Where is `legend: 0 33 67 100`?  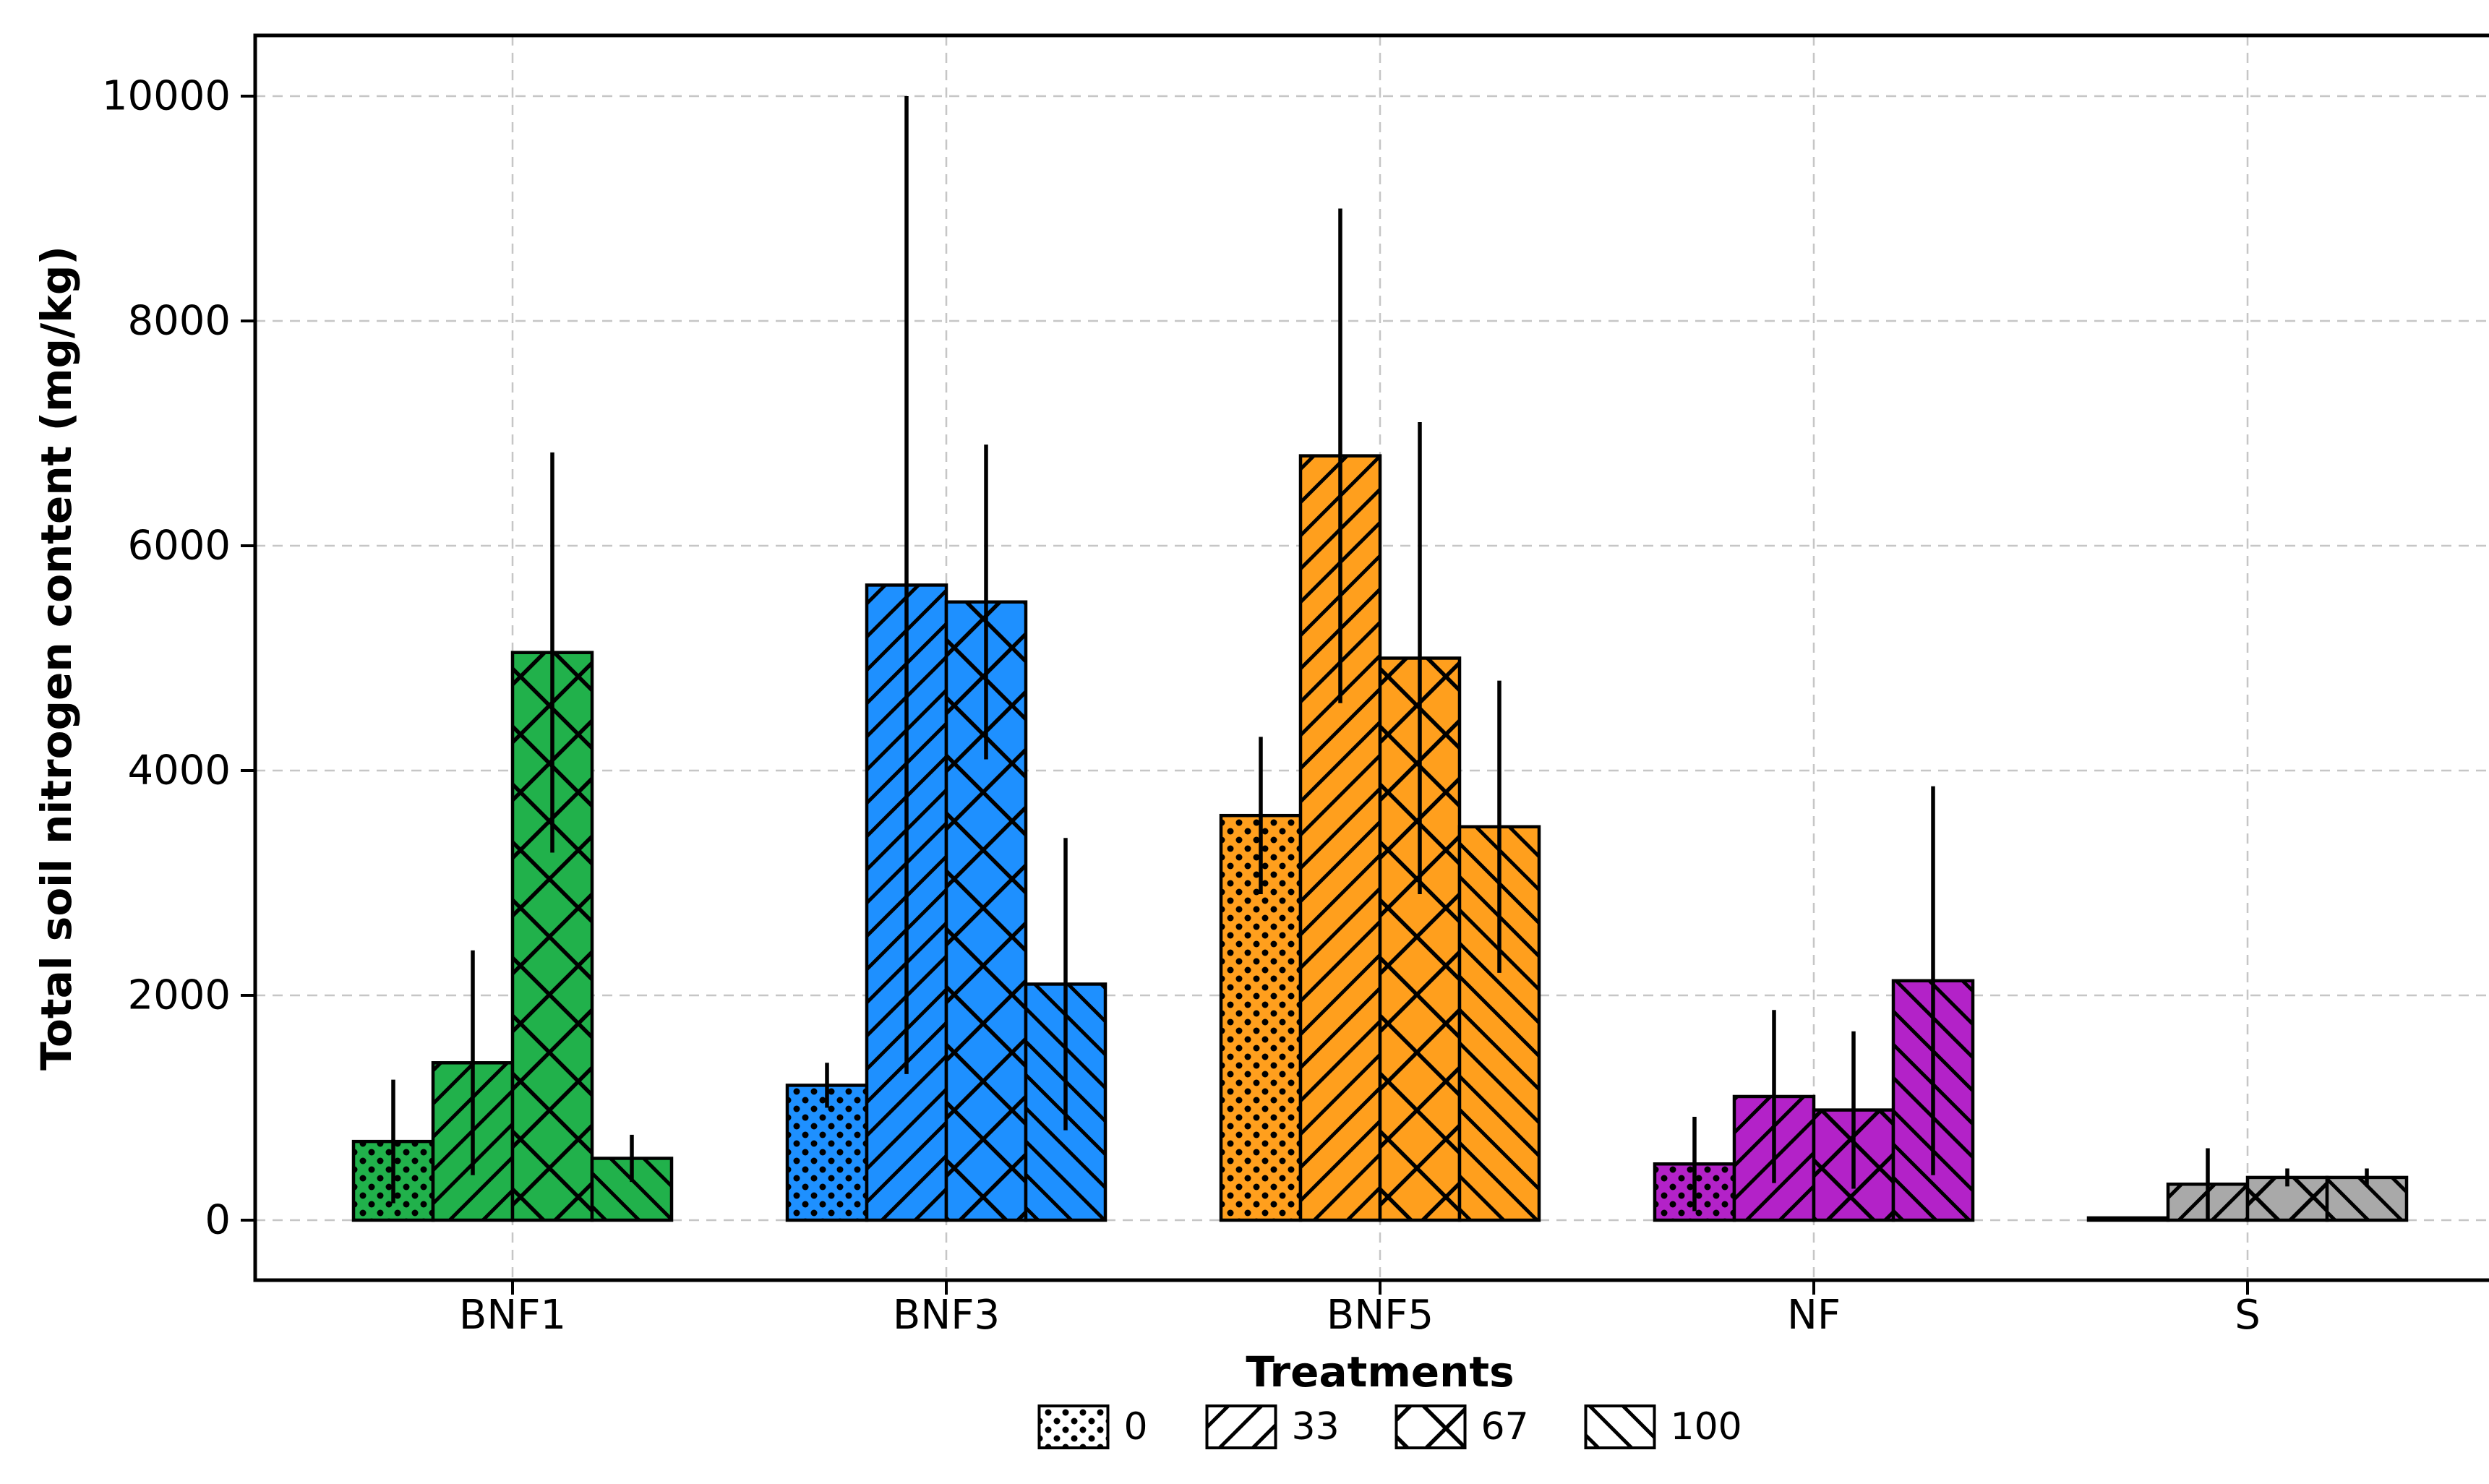 legend: 0 33 67 100 is located at coordinates (1389, 1426).